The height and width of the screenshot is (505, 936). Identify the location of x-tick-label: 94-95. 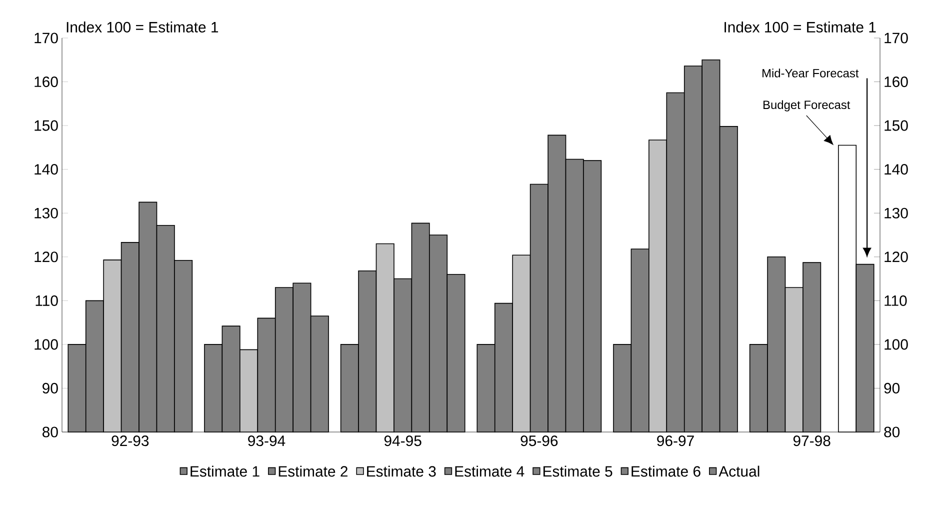
(403, 441).